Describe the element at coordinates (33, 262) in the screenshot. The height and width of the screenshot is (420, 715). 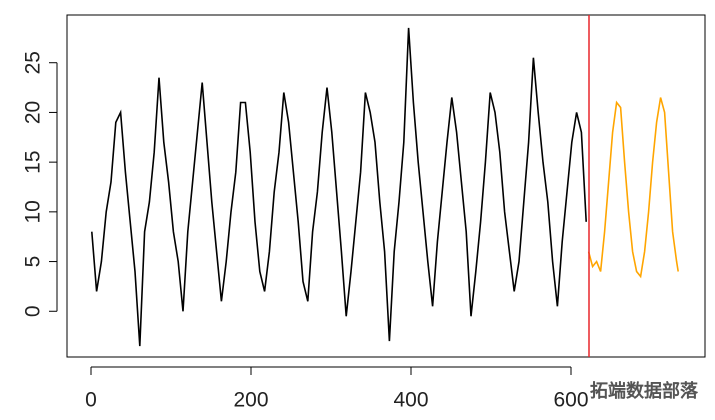
I see `y-tick-label: 5` at that location.